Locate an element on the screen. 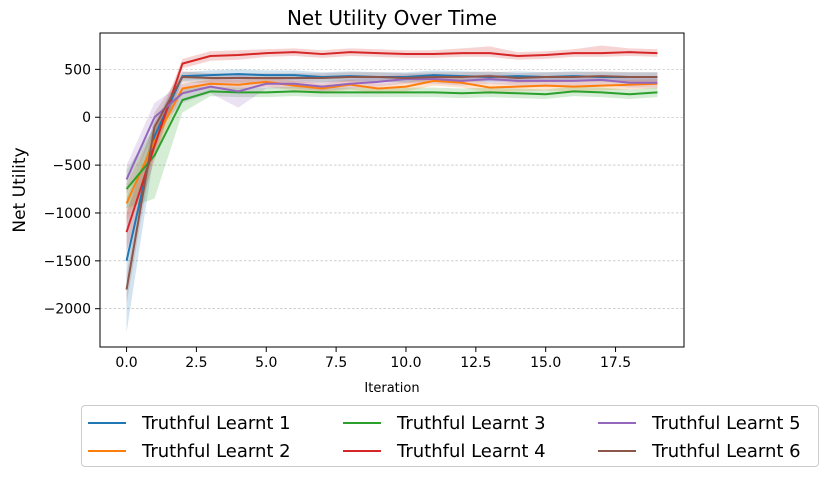 Image resolution: width=830 pixels, height=478 pixels. legend-label: Truthful Learnt 1 is located at coordinates (216, 423).